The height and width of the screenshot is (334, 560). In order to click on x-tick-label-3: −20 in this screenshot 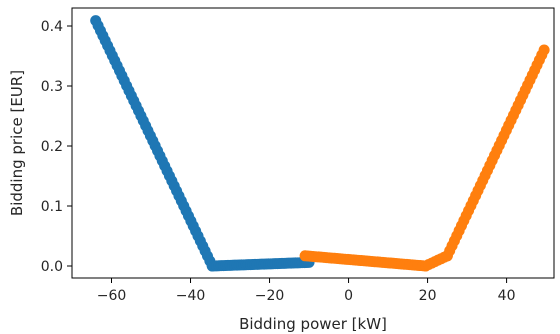, I will do `click(270, 296)`.